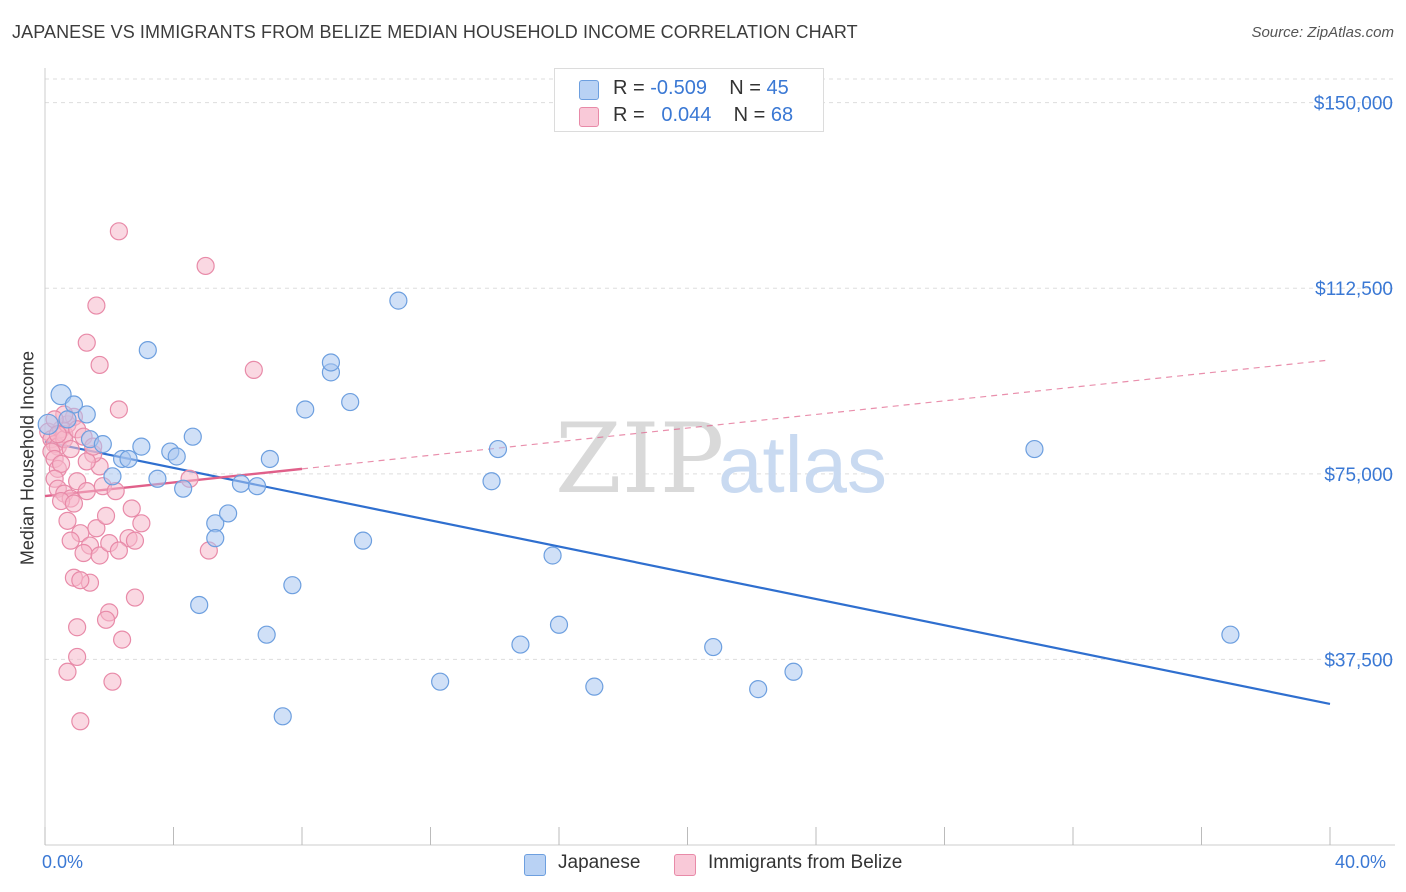 The image size is (1406, 892). I want to click on y-tick-labels: $37,500 $75,000 $112,500 $150,000, so click(1353, 383).